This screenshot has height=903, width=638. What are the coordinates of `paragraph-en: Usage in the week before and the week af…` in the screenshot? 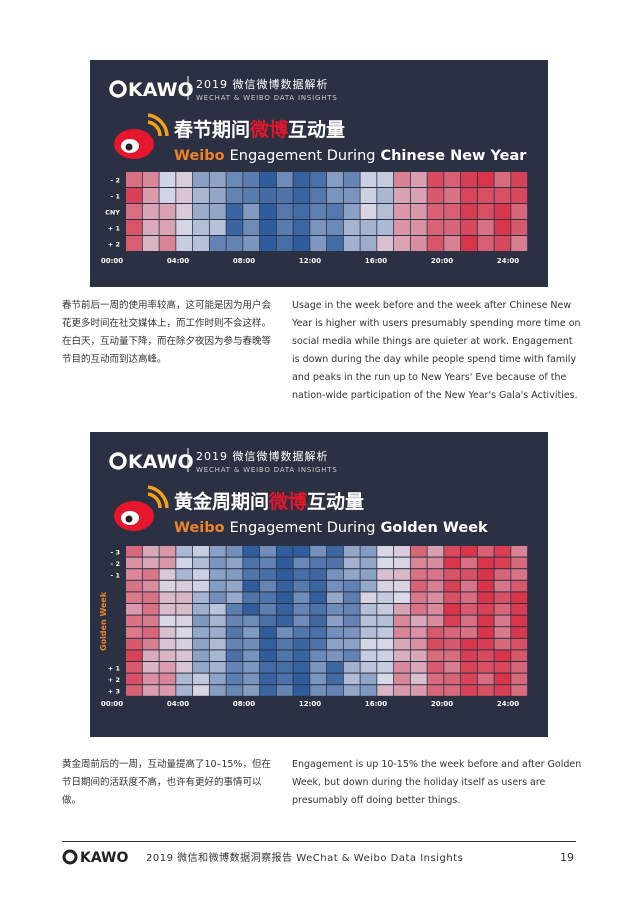 It's located at (436, 350).